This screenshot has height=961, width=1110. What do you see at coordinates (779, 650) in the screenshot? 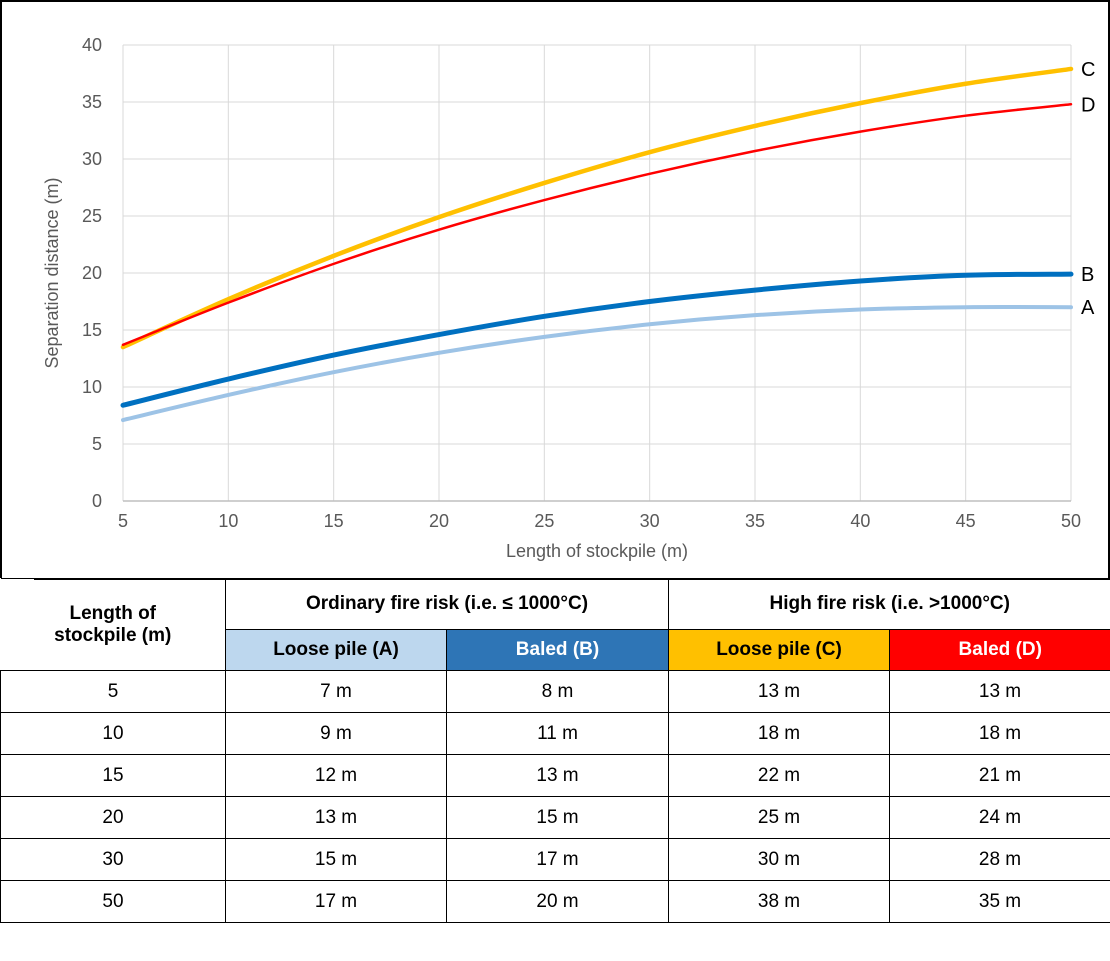
I see `header-loose-pile-c: Loose pile (C)` at bounding box center [779, 650].